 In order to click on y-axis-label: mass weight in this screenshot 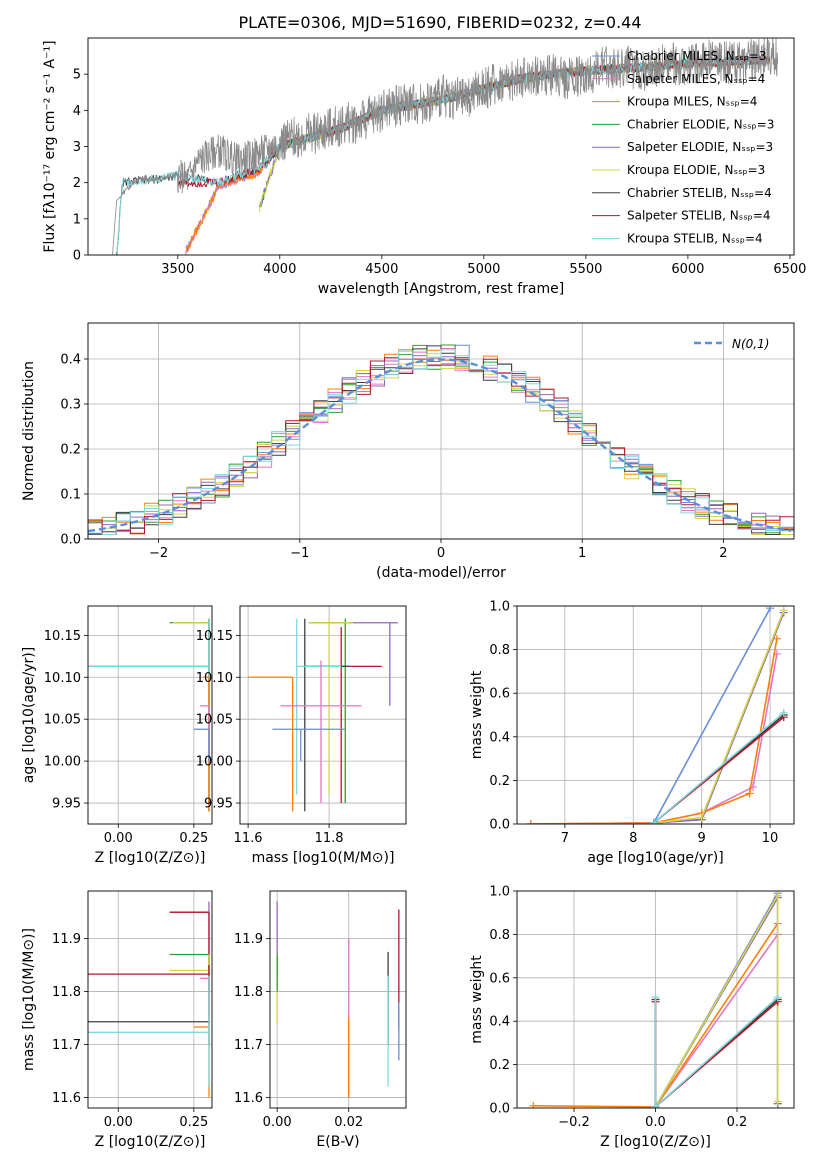, I will do `click(477, 714)`.